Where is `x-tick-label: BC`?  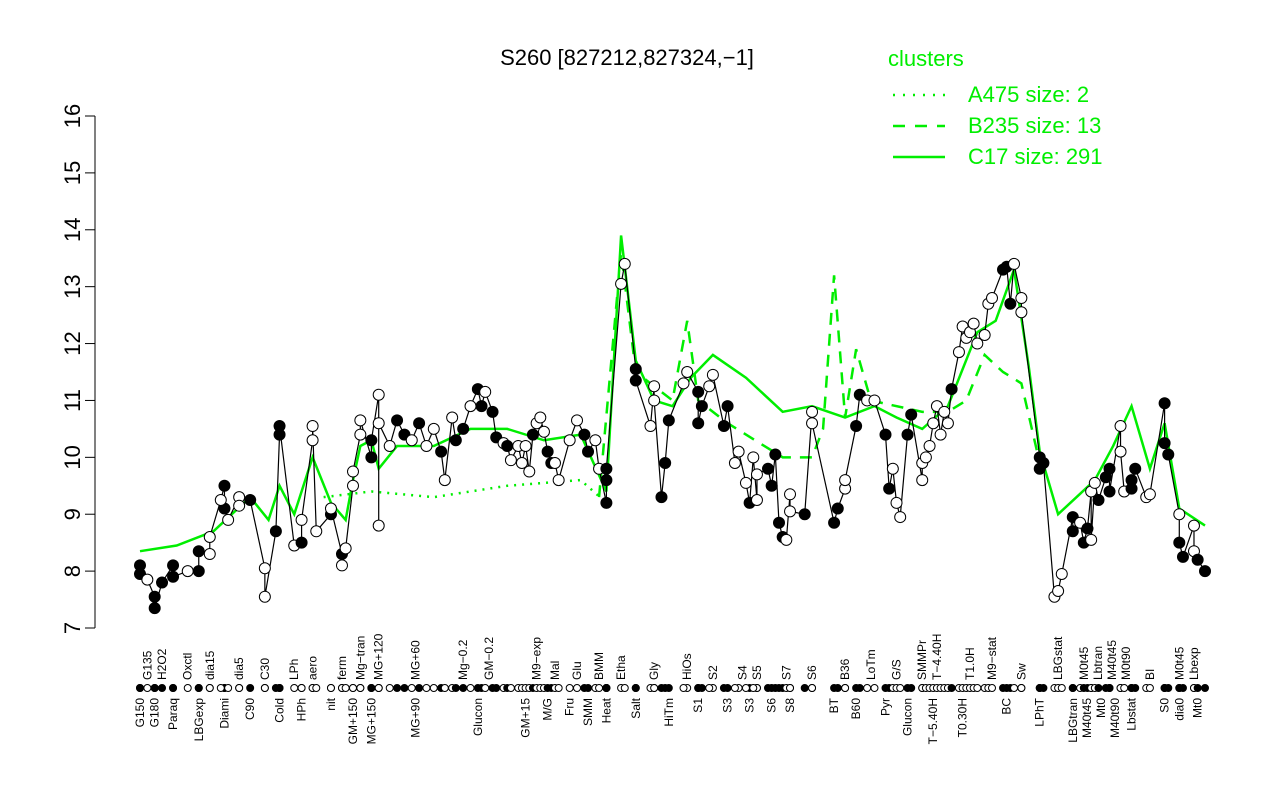 x-tick-label: BC is located at coordinates (1007, 706).